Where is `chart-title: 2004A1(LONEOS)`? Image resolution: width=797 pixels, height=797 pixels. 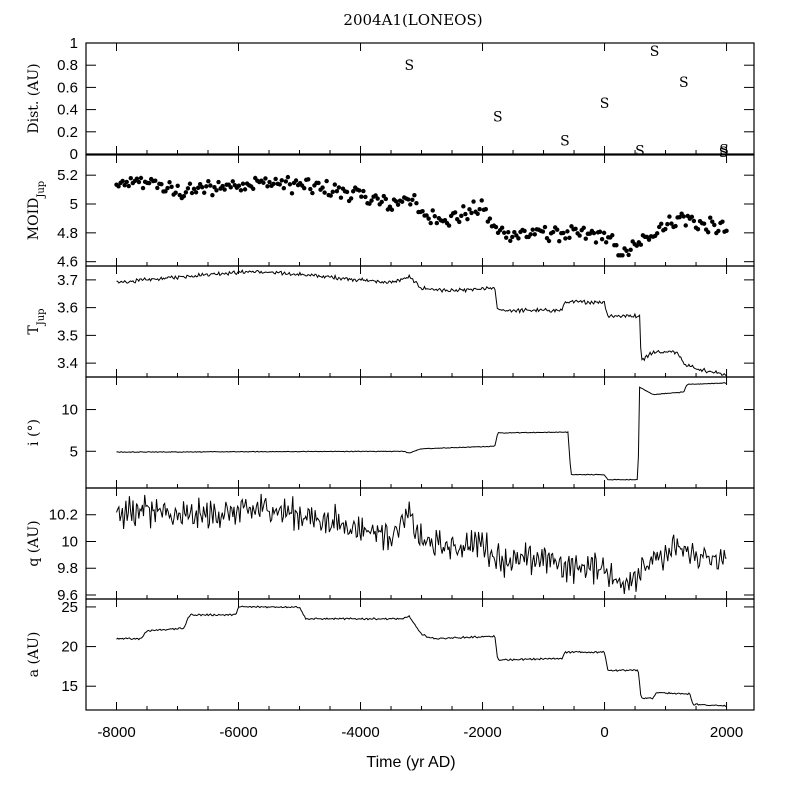
chart-title: 2004A1(LONEOS) is located at coordinates (412, 20).